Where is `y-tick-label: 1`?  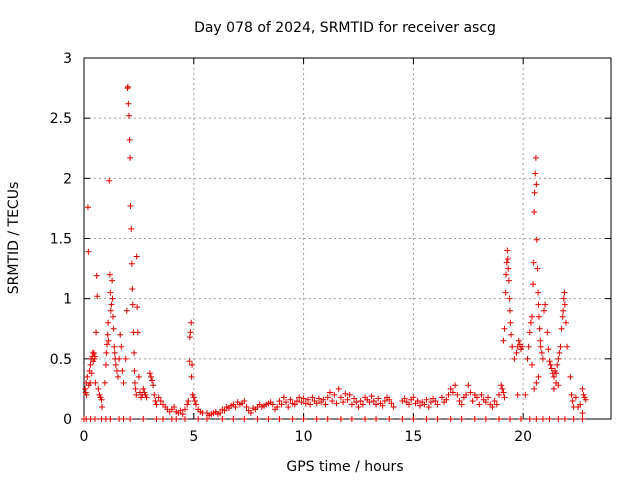 y-tick-label: 1 is located at coordinates (67, 300).